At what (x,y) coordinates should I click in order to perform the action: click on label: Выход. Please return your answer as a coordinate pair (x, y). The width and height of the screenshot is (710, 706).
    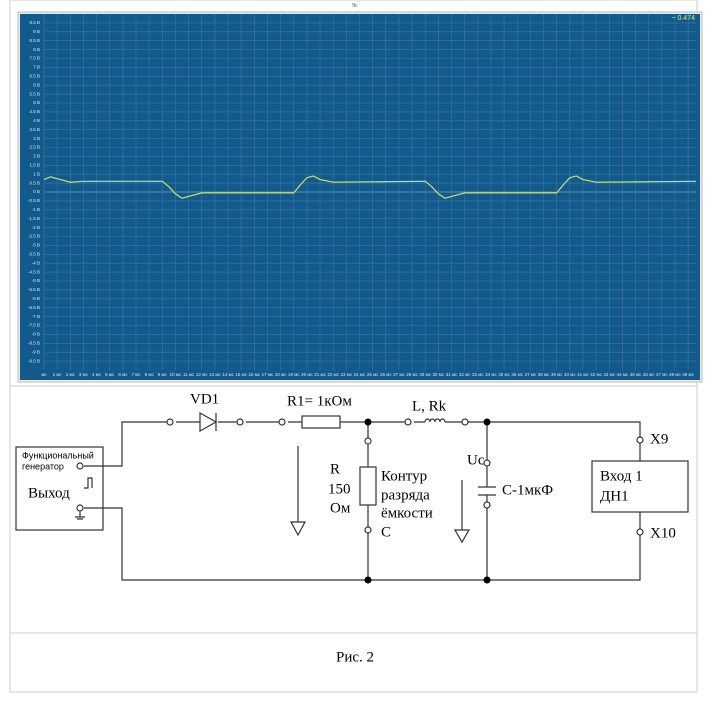
    Looking at the image, I should click on (49, 493).